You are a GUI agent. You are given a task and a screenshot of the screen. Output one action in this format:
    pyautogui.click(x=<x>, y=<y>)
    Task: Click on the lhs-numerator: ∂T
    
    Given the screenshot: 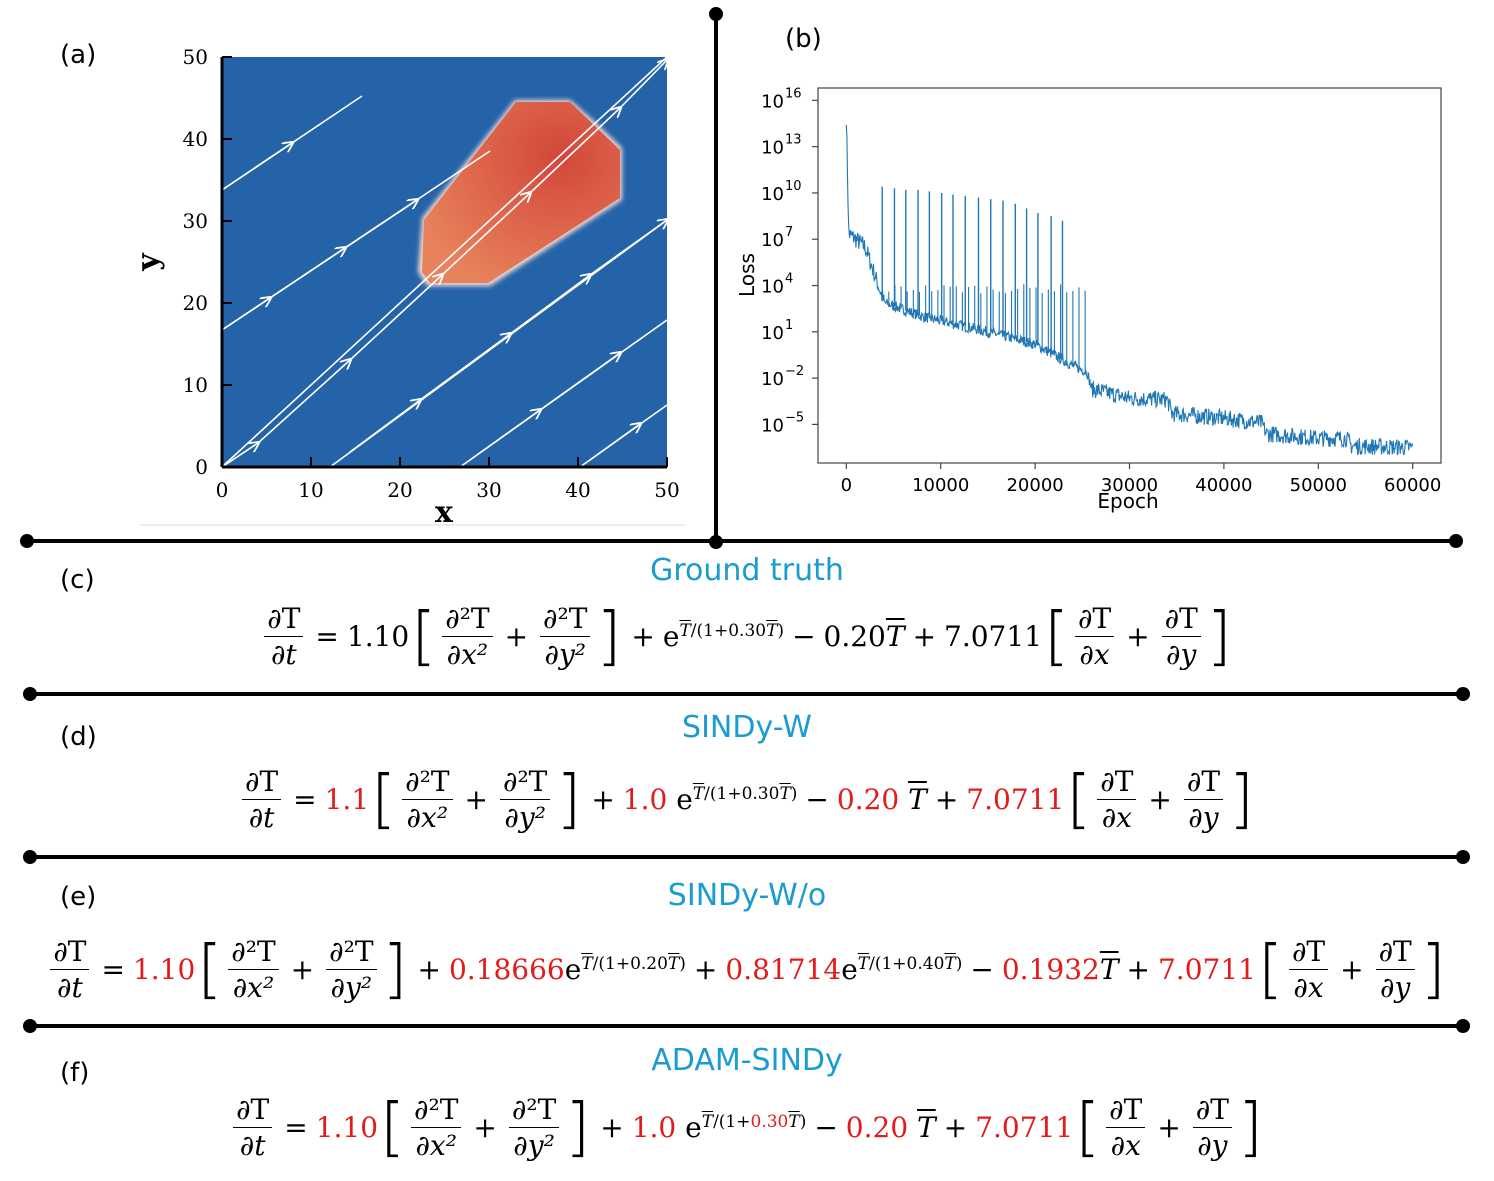 What is the action you would take?
    pyautogui.click(x=284, y=619)
    